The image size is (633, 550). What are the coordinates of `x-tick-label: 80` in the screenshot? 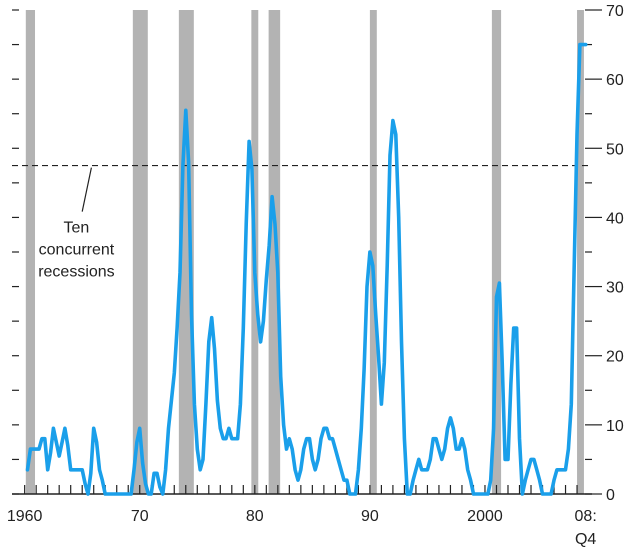 It's located at (255, 516).